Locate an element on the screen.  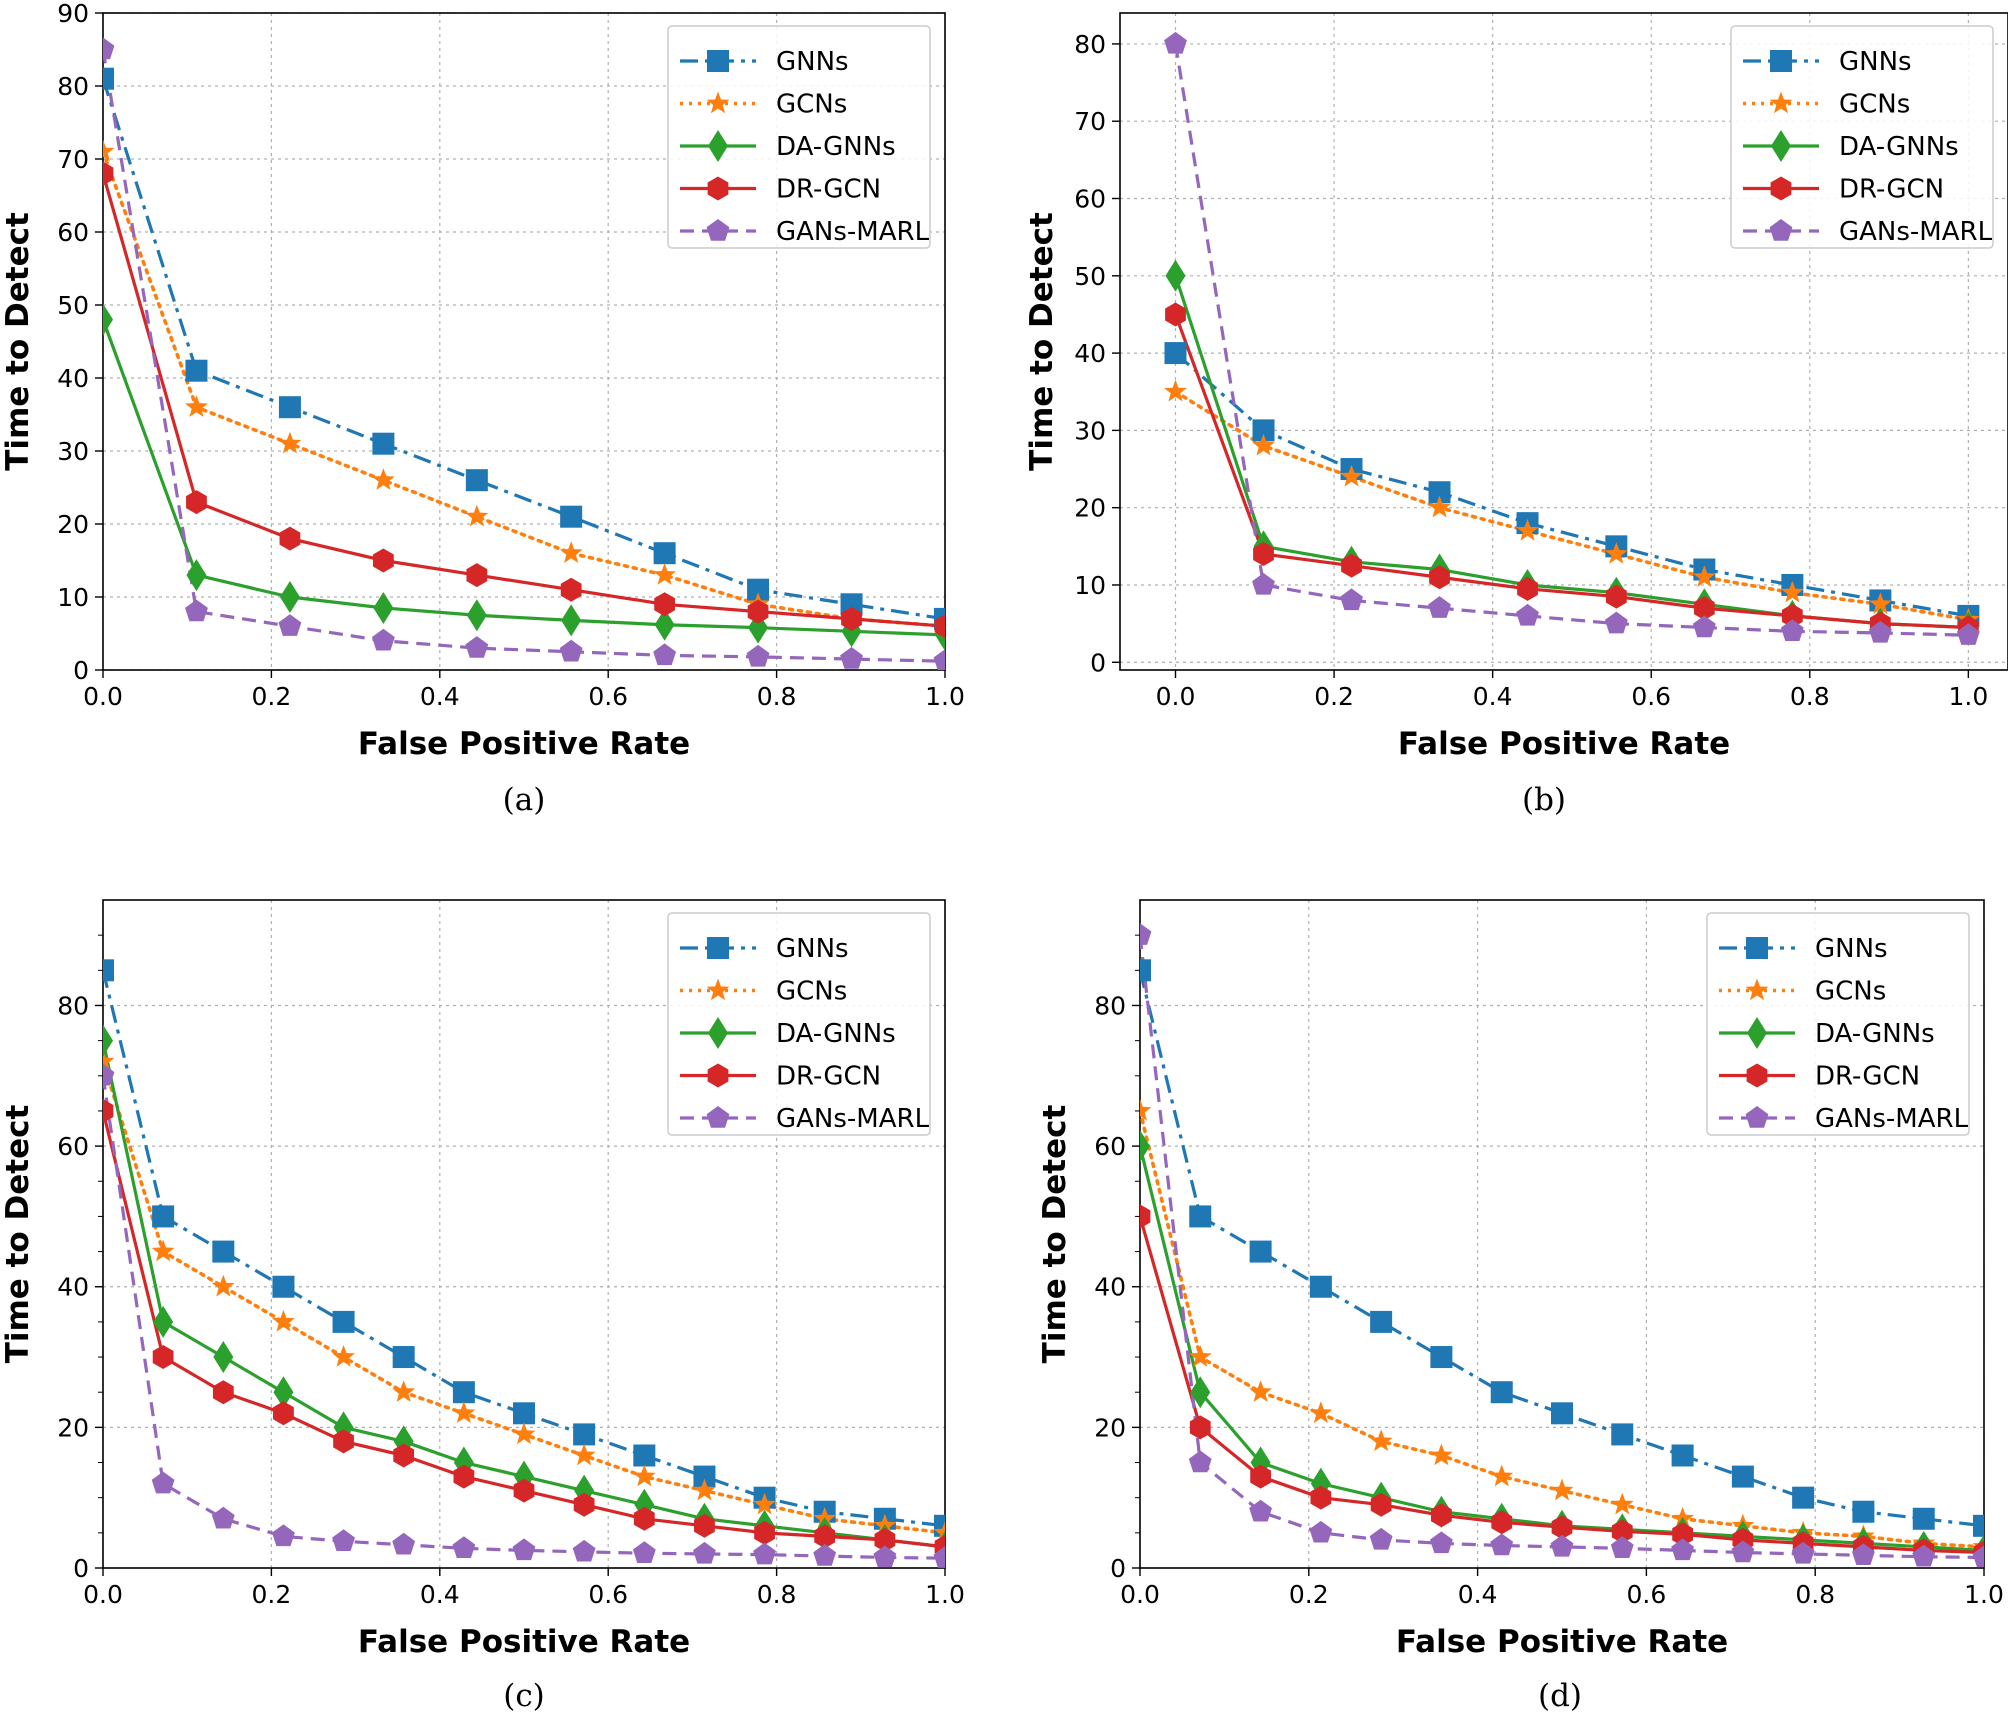
x-tick-label: 1.0 is located at coordinates (1984, 1594).